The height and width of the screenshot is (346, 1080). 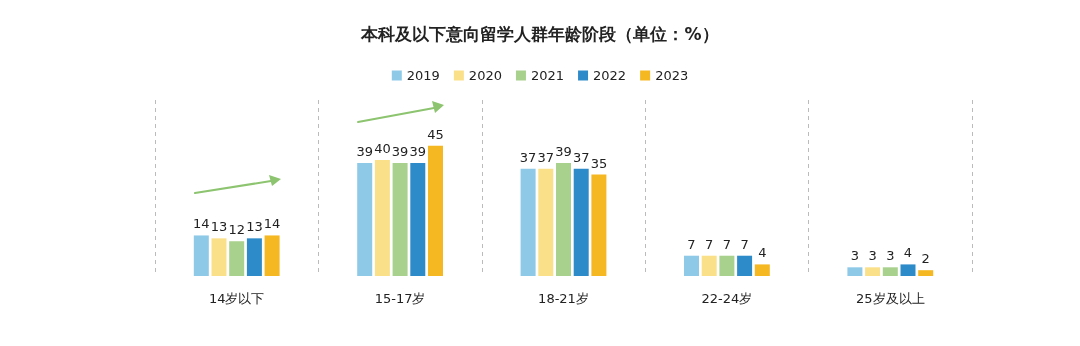 I want to click on legend-label: 2021, so click(x=547, y=75).